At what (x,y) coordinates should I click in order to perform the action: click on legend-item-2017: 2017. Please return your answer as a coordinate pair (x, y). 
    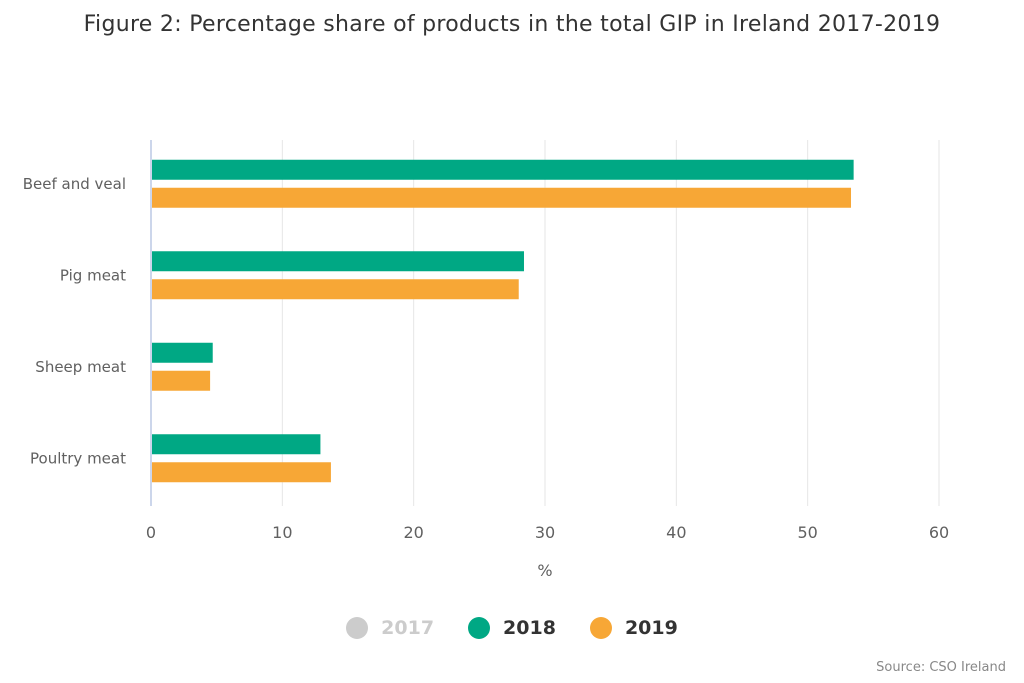
    Looking at the image, I should click on (390, 628).